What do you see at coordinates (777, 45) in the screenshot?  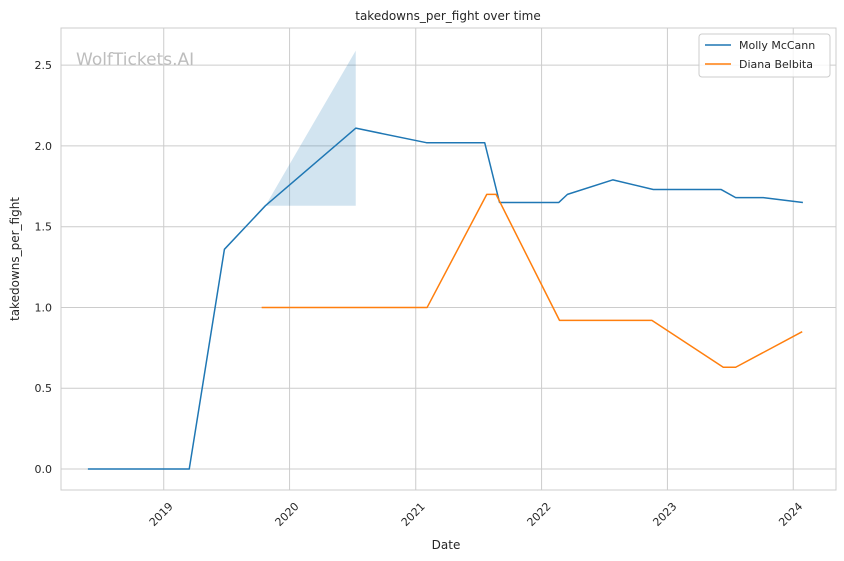 I see `legend-label-molly-mccann: Molly McCann` at bounding box center [777, 45].